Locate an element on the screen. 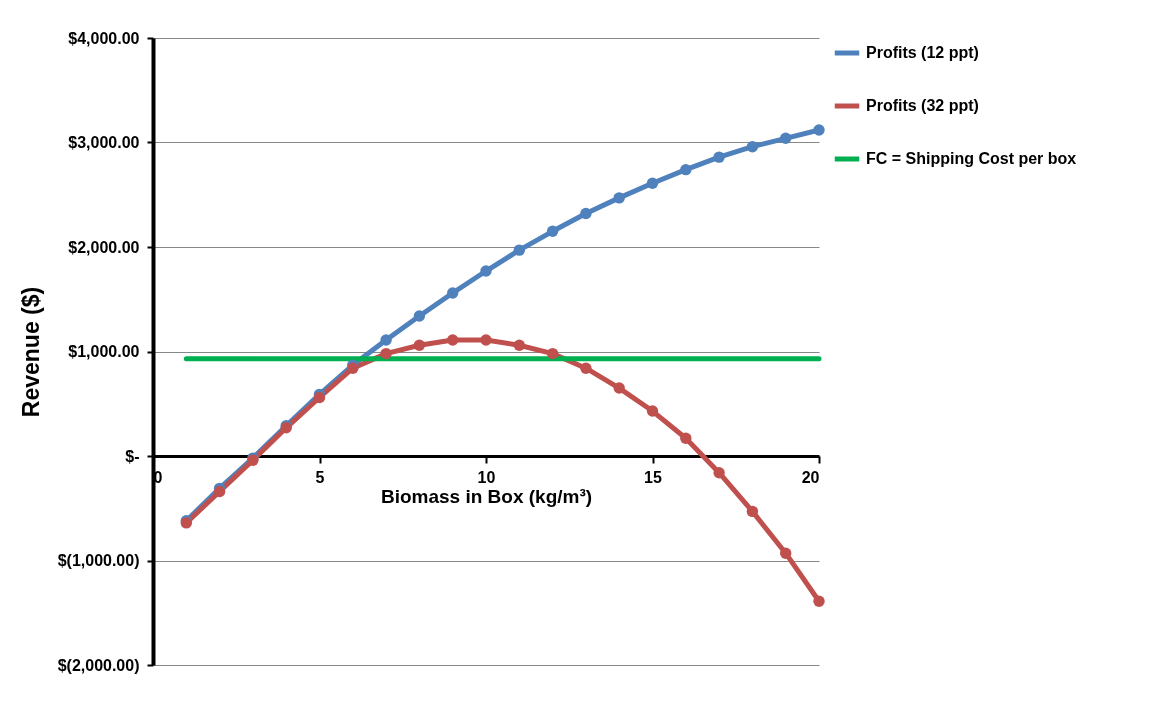  x-axis-title: Biomass in Box (kg/m³) is located at coordinates (486, 496).